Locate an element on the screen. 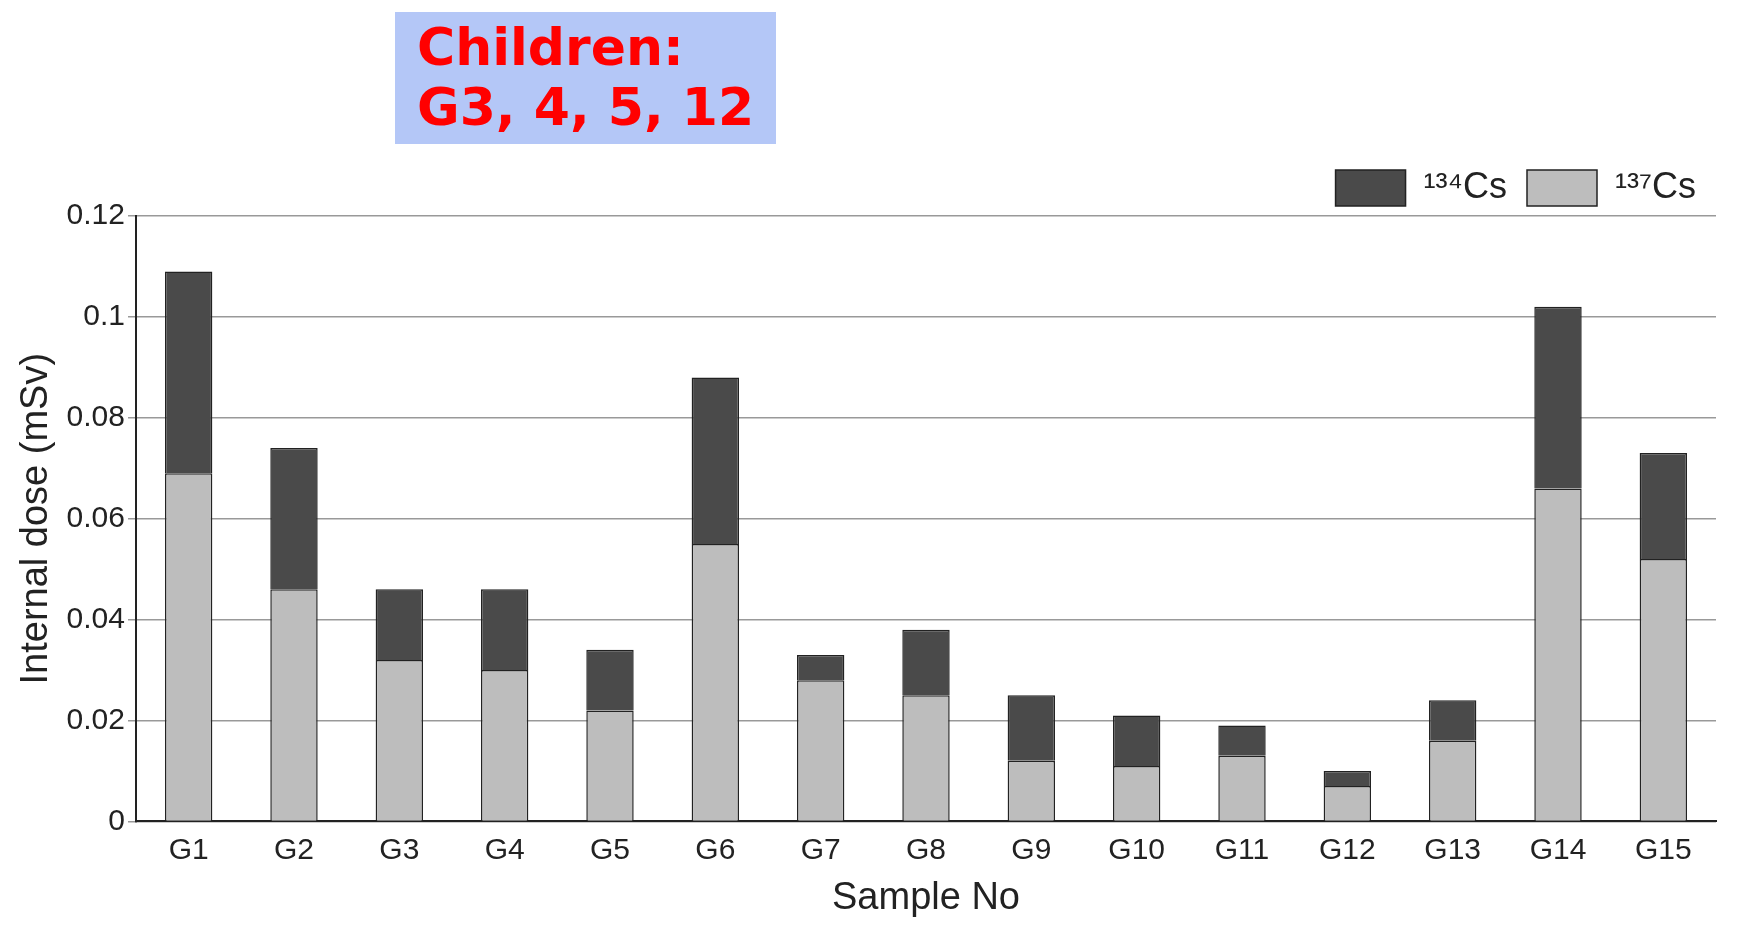  x-tick-label: G7 is located at coordinates (820, 848).